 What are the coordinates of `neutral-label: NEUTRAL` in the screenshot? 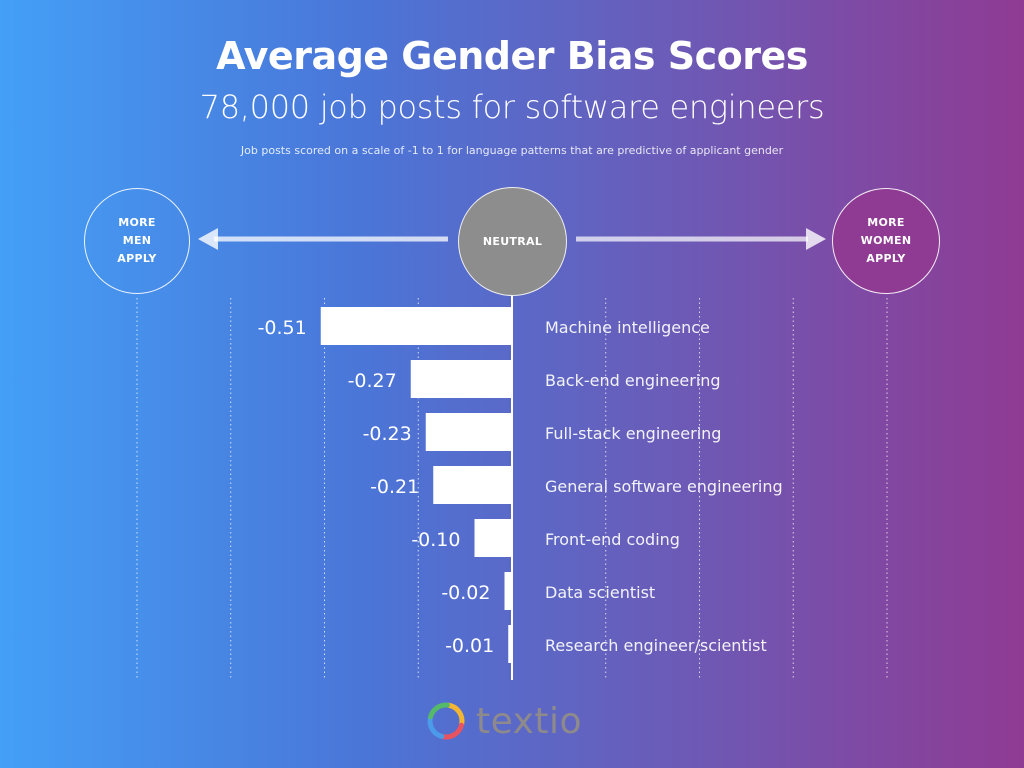 It's located at (512, 241).